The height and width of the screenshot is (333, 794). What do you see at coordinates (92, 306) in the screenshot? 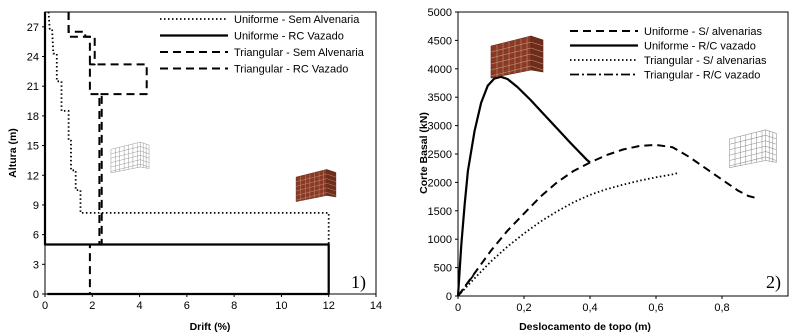
I see `x-tick-label: 2` at bounding box center [92, 306].